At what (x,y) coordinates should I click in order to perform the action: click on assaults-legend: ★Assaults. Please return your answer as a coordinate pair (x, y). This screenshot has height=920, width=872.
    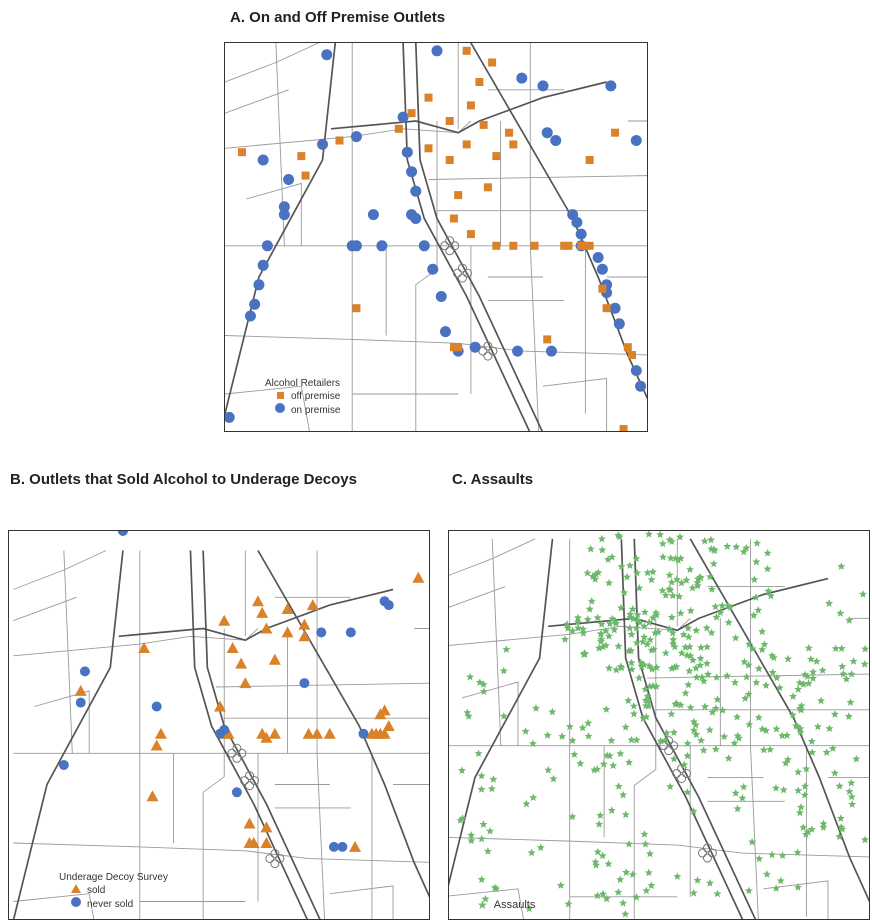
    Looking at the image, I should click on (506, 905).